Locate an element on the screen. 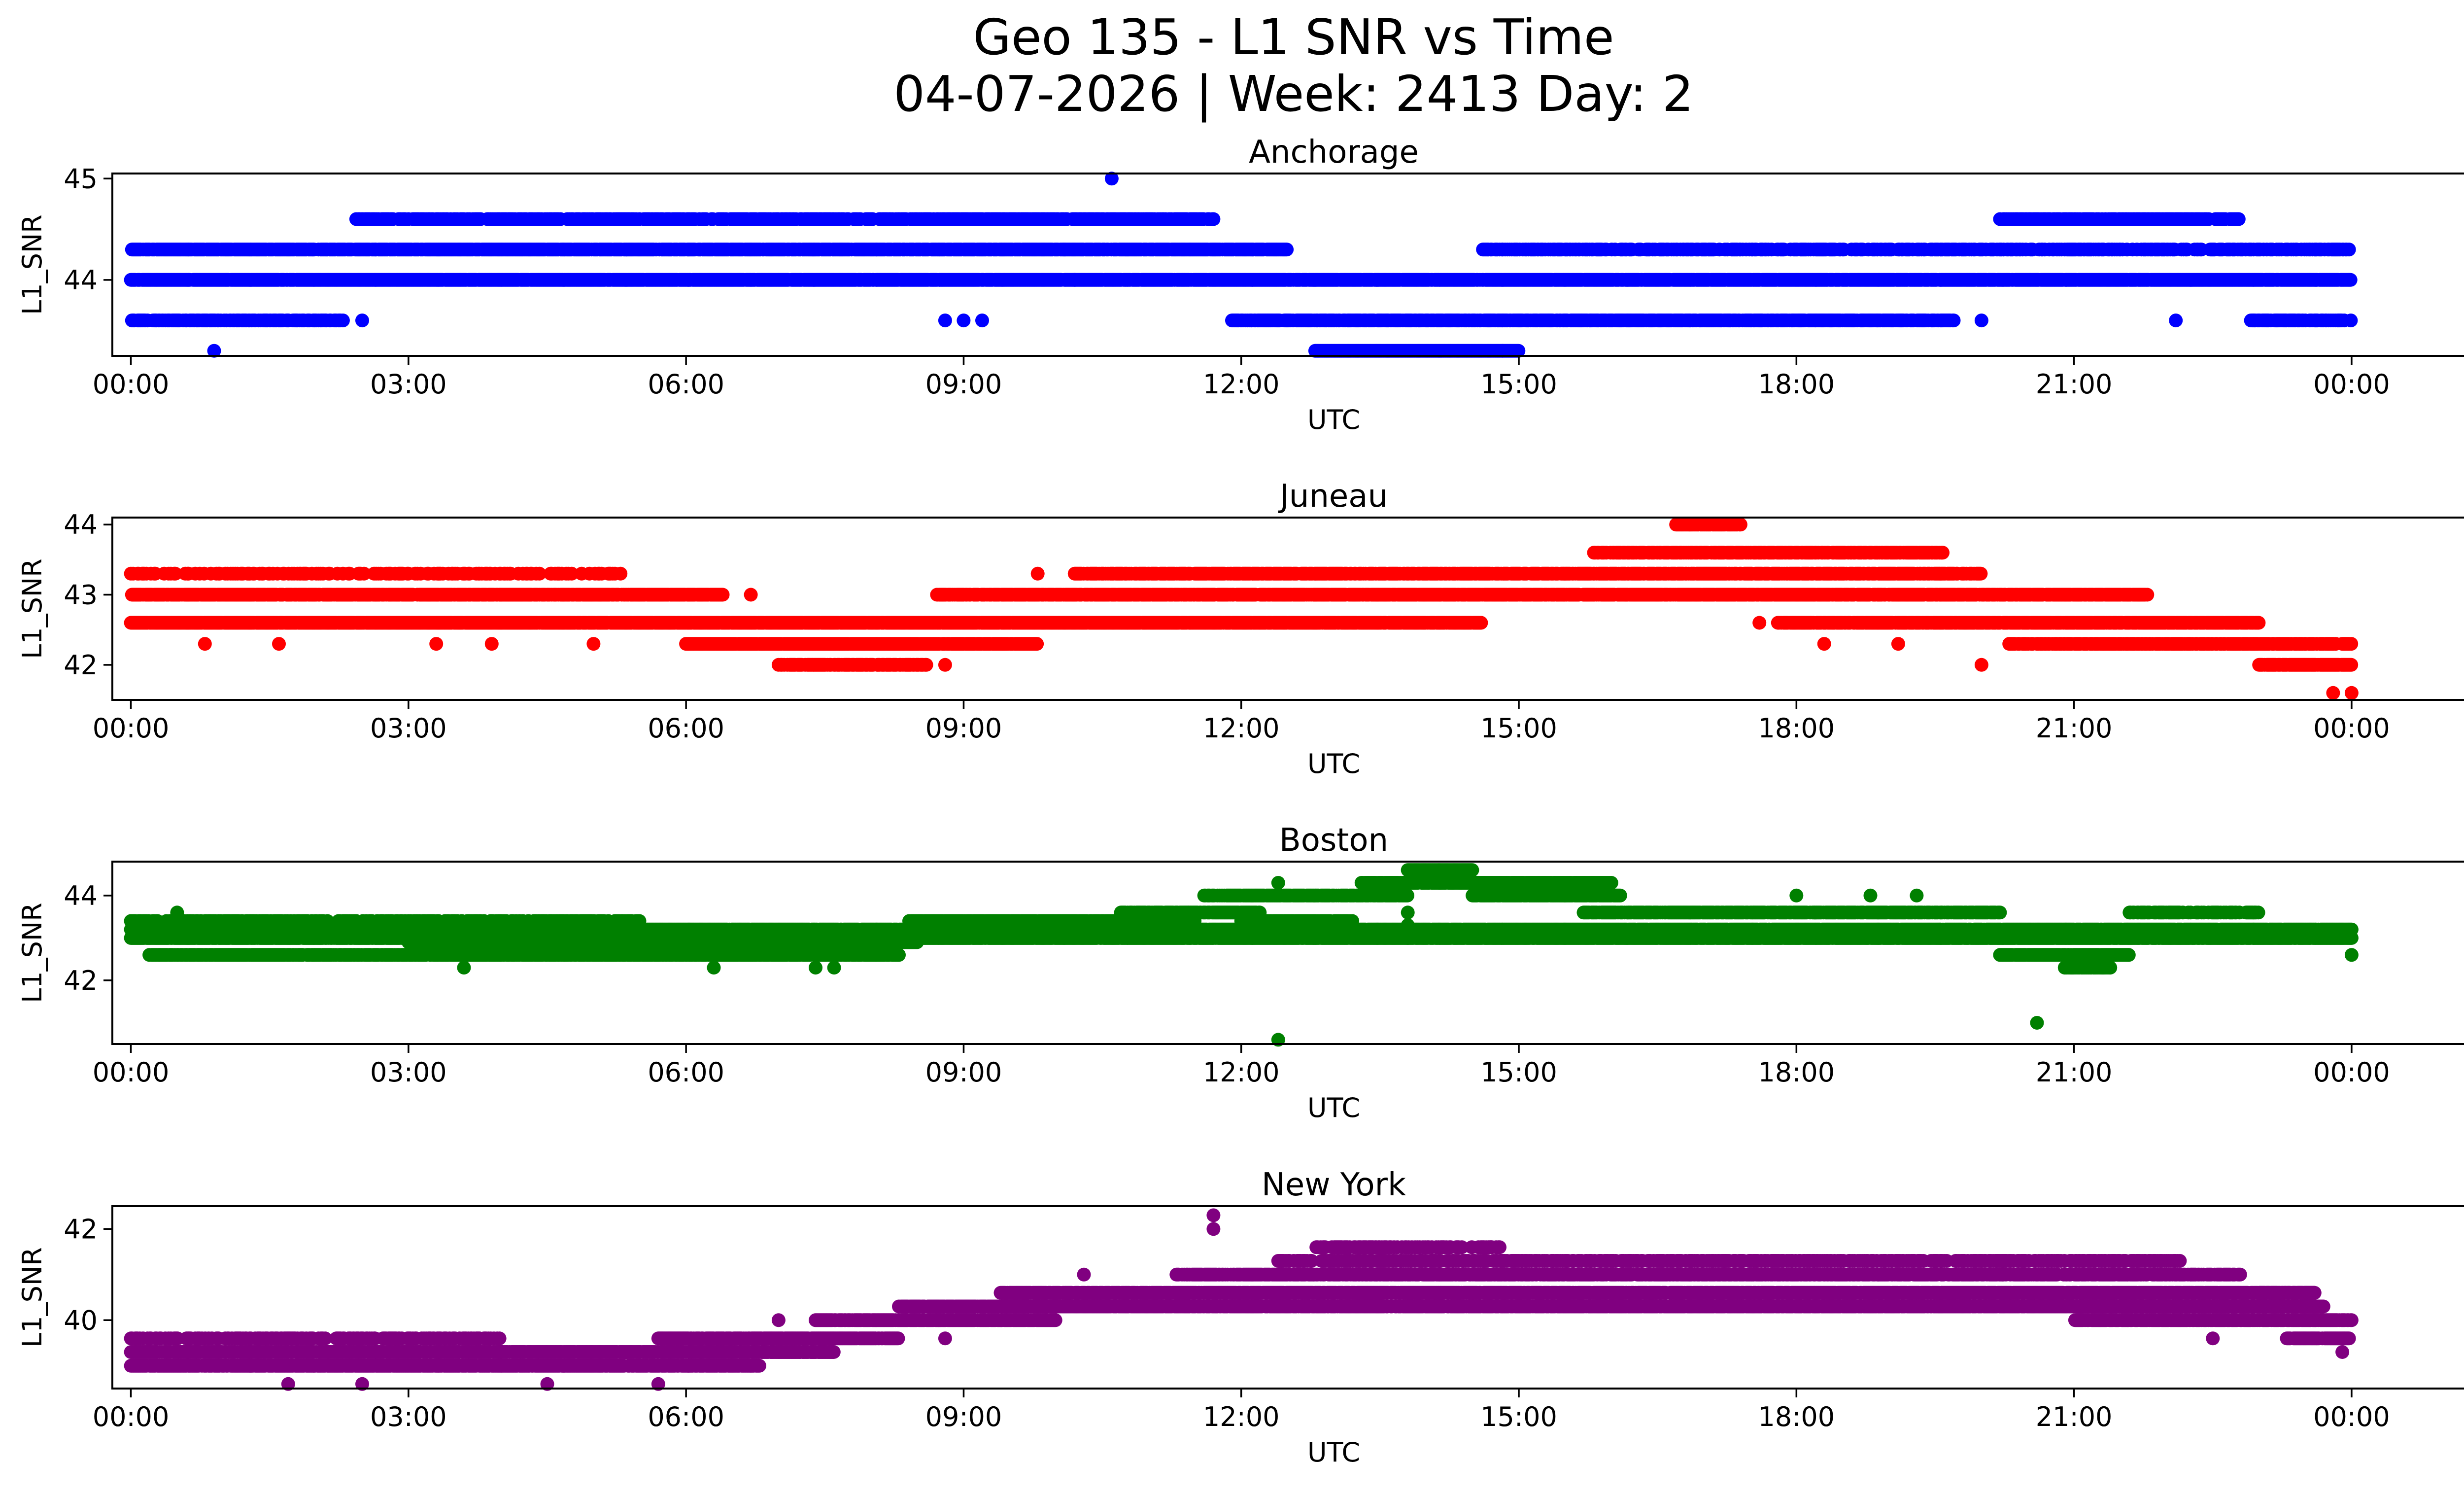 The height and width of the screenshot is (1495, 2464). x-tick-label: 03:00 is located at coordinates (408, 384).